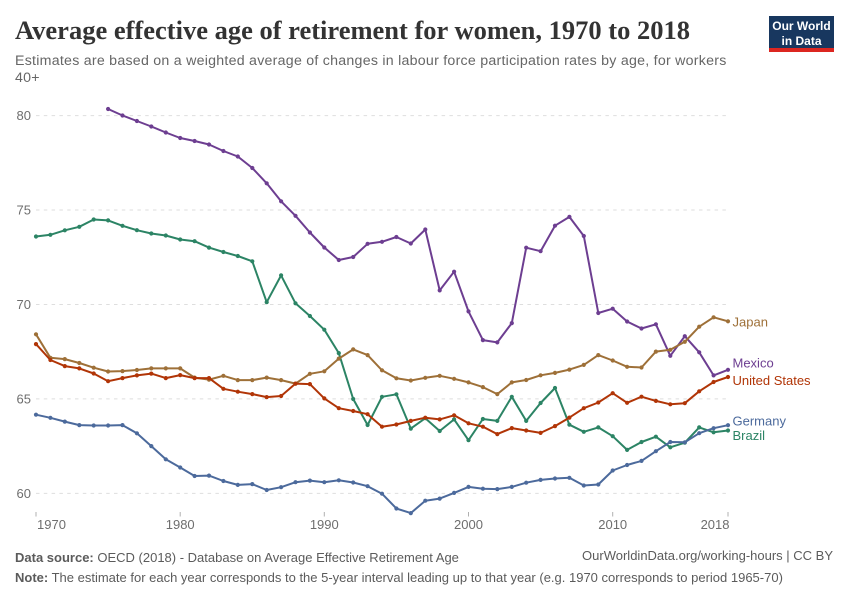 This screenshot has height=600, width=850. I want to click on svg-text: 1990, so click(324, 524).